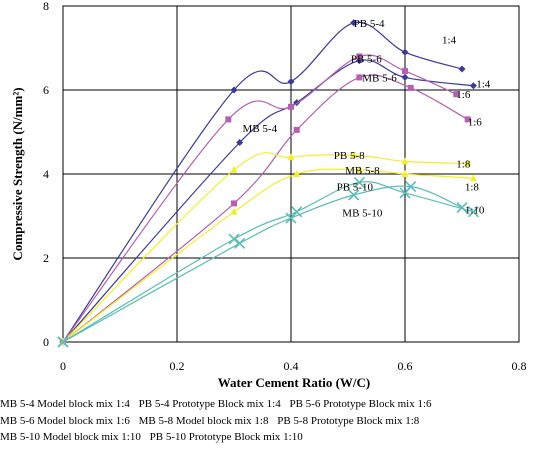 The image size is (540, 449). What do you see at coordinates (519, 366) in the screenshot?
I see `x-tick-label: 0.8` at bounding box center [519, 366].